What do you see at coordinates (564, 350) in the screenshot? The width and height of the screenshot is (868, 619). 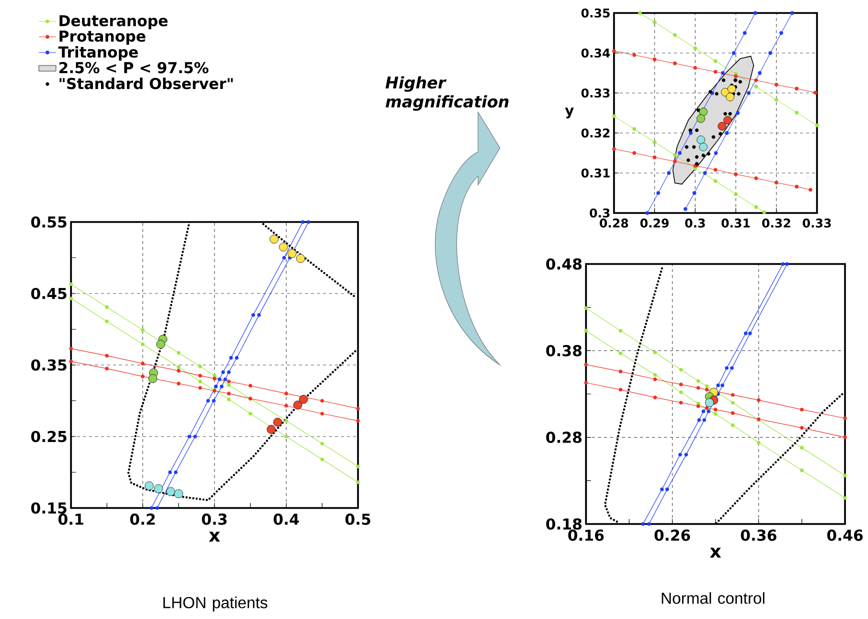 I see `y-tick-label: 0.38` at bounding box center [564, 350].